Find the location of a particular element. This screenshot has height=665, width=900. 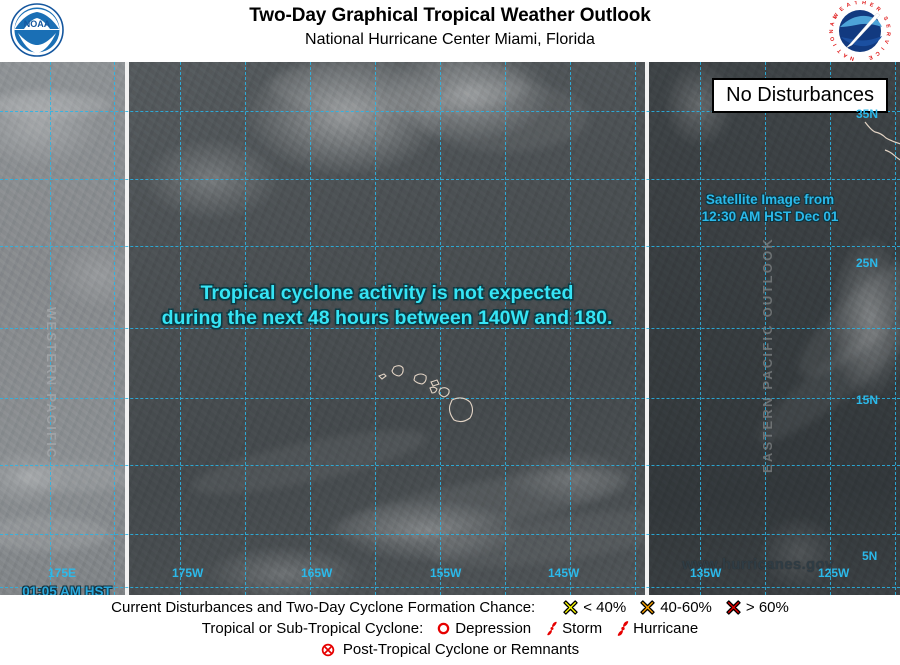

longitude-label: 175E is located at coordinates (62, 573).